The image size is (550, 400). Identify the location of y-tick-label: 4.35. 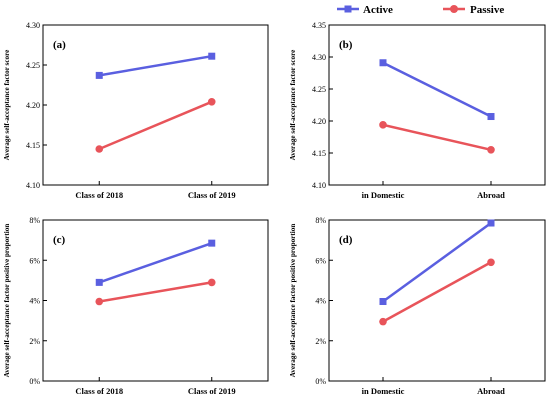
(319, 25).